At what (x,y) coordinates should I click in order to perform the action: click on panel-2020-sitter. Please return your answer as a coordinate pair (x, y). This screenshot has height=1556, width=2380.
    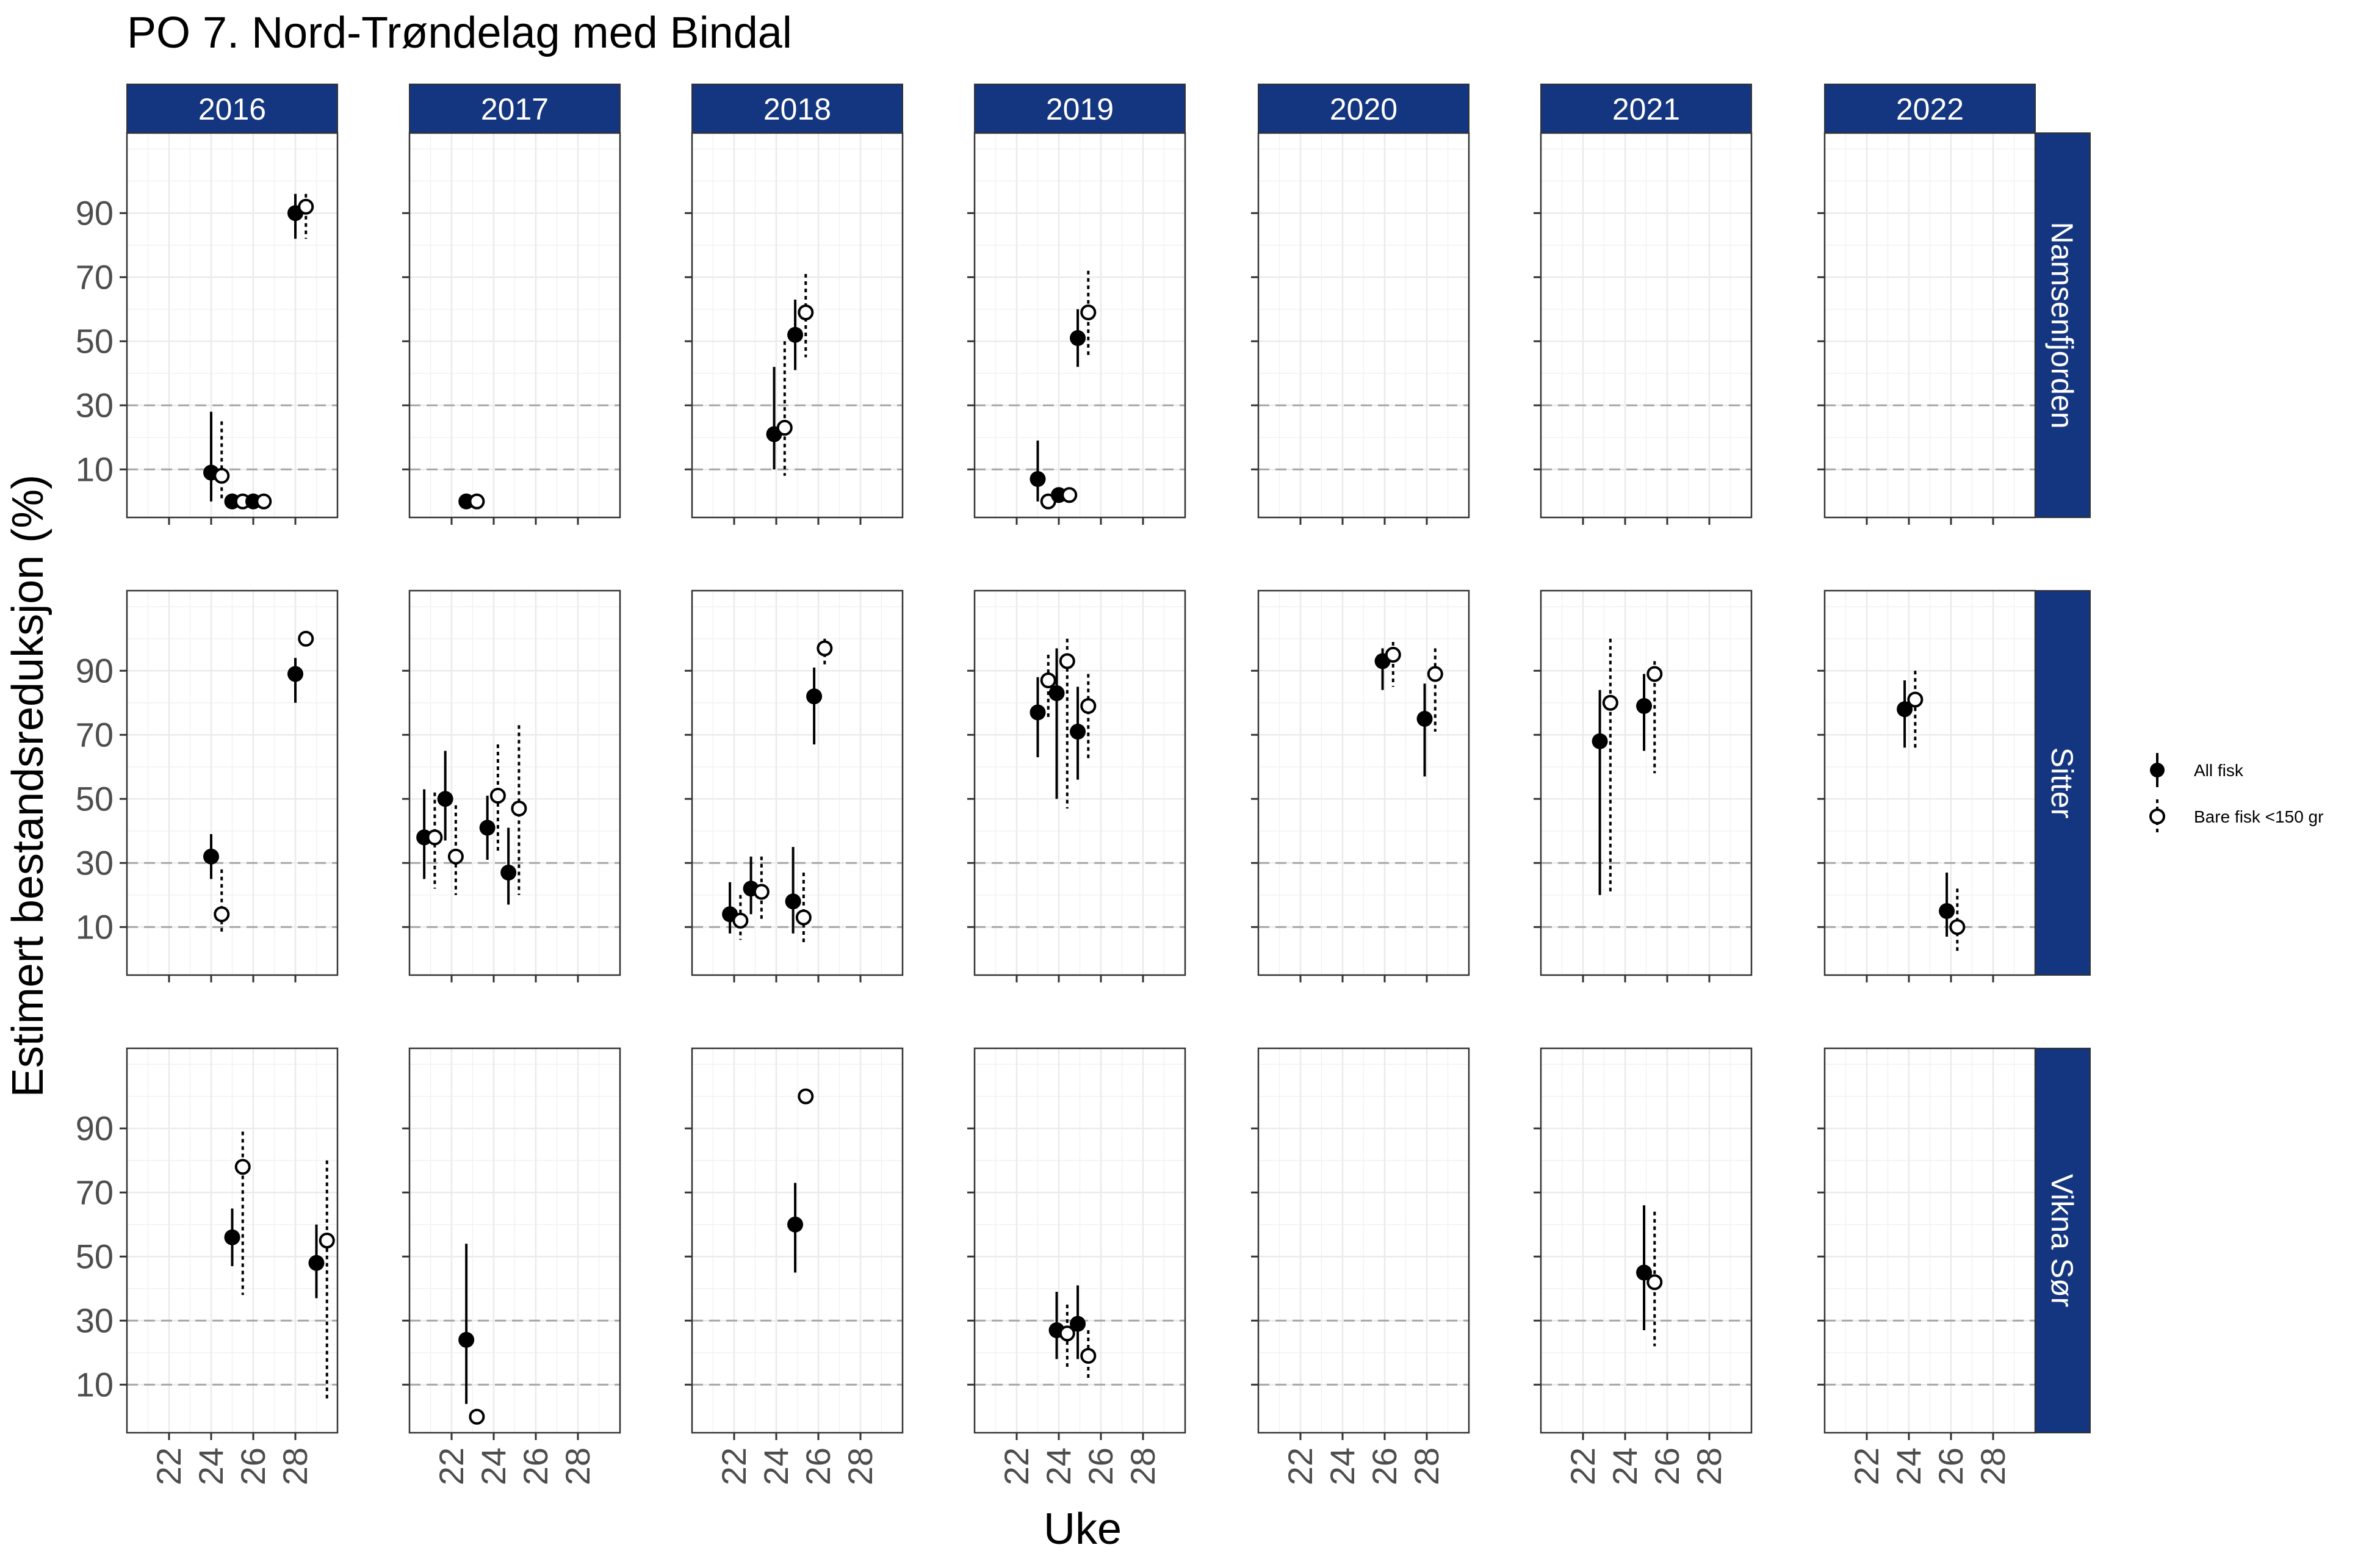
    Looking at the image, I should click on (1360, 786).